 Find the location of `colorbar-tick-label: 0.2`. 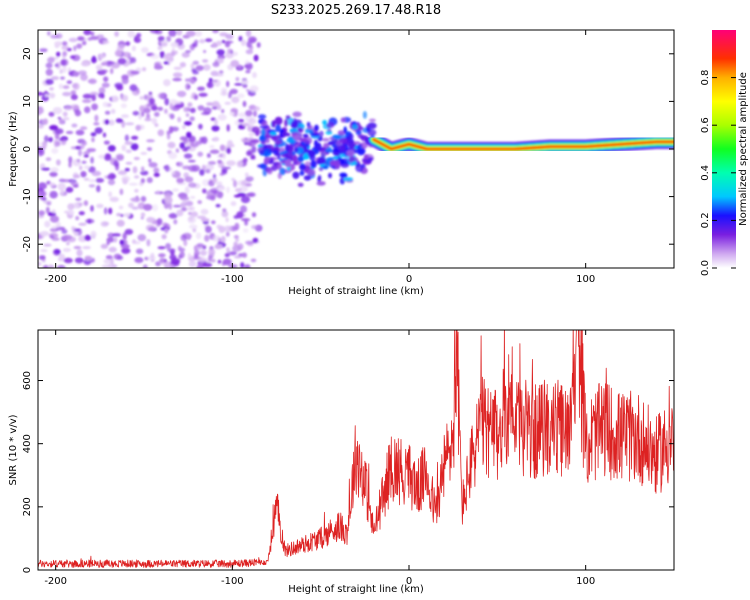

colorbar-tick-label: 0.2 is located at coordinates (705, 220).